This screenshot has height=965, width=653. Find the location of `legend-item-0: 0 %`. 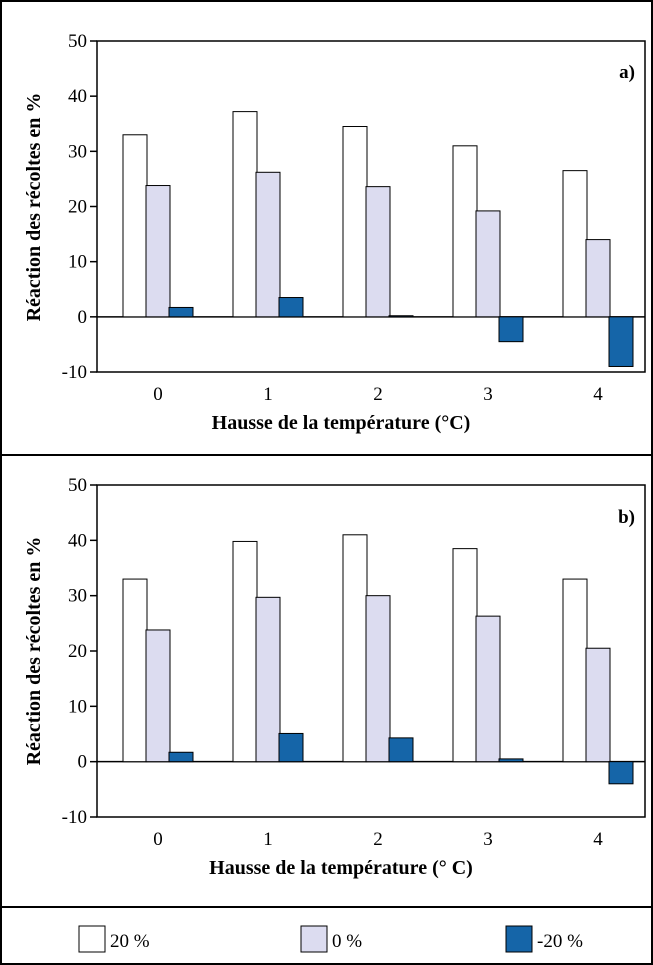

legend-item-0: 0 % is located at coordinates (331, 939).